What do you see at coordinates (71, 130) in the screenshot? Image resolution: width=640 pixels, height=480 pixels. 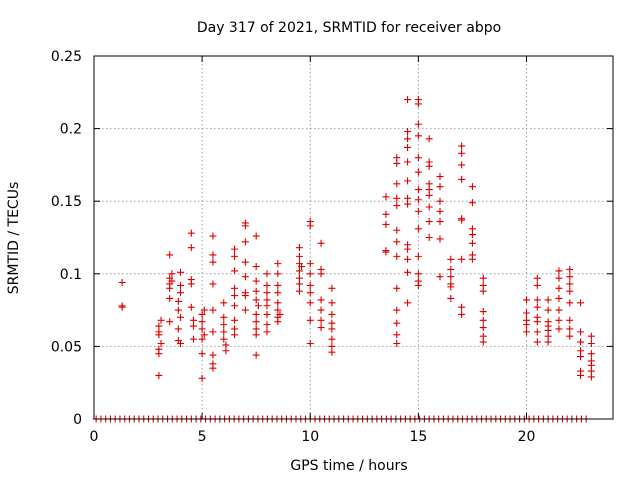 I see `y-tick-label: 0.2` at bounding box center [71, 130].